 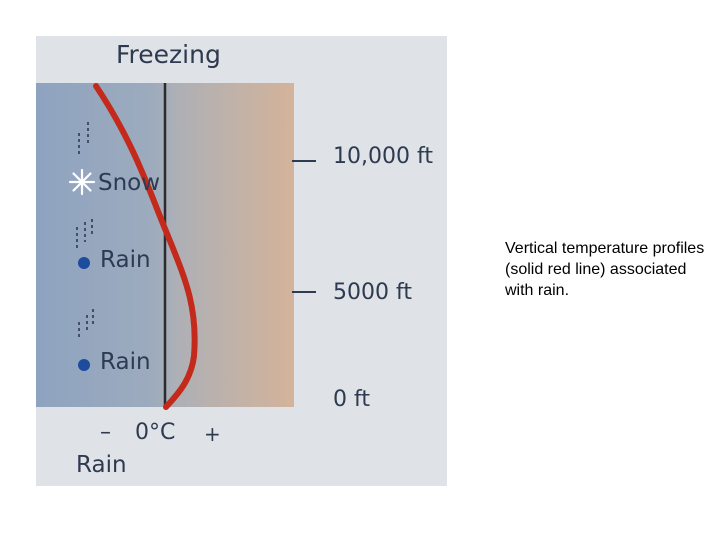 I want to click on rain-label-low: Rain, so click(x=125, y=362).